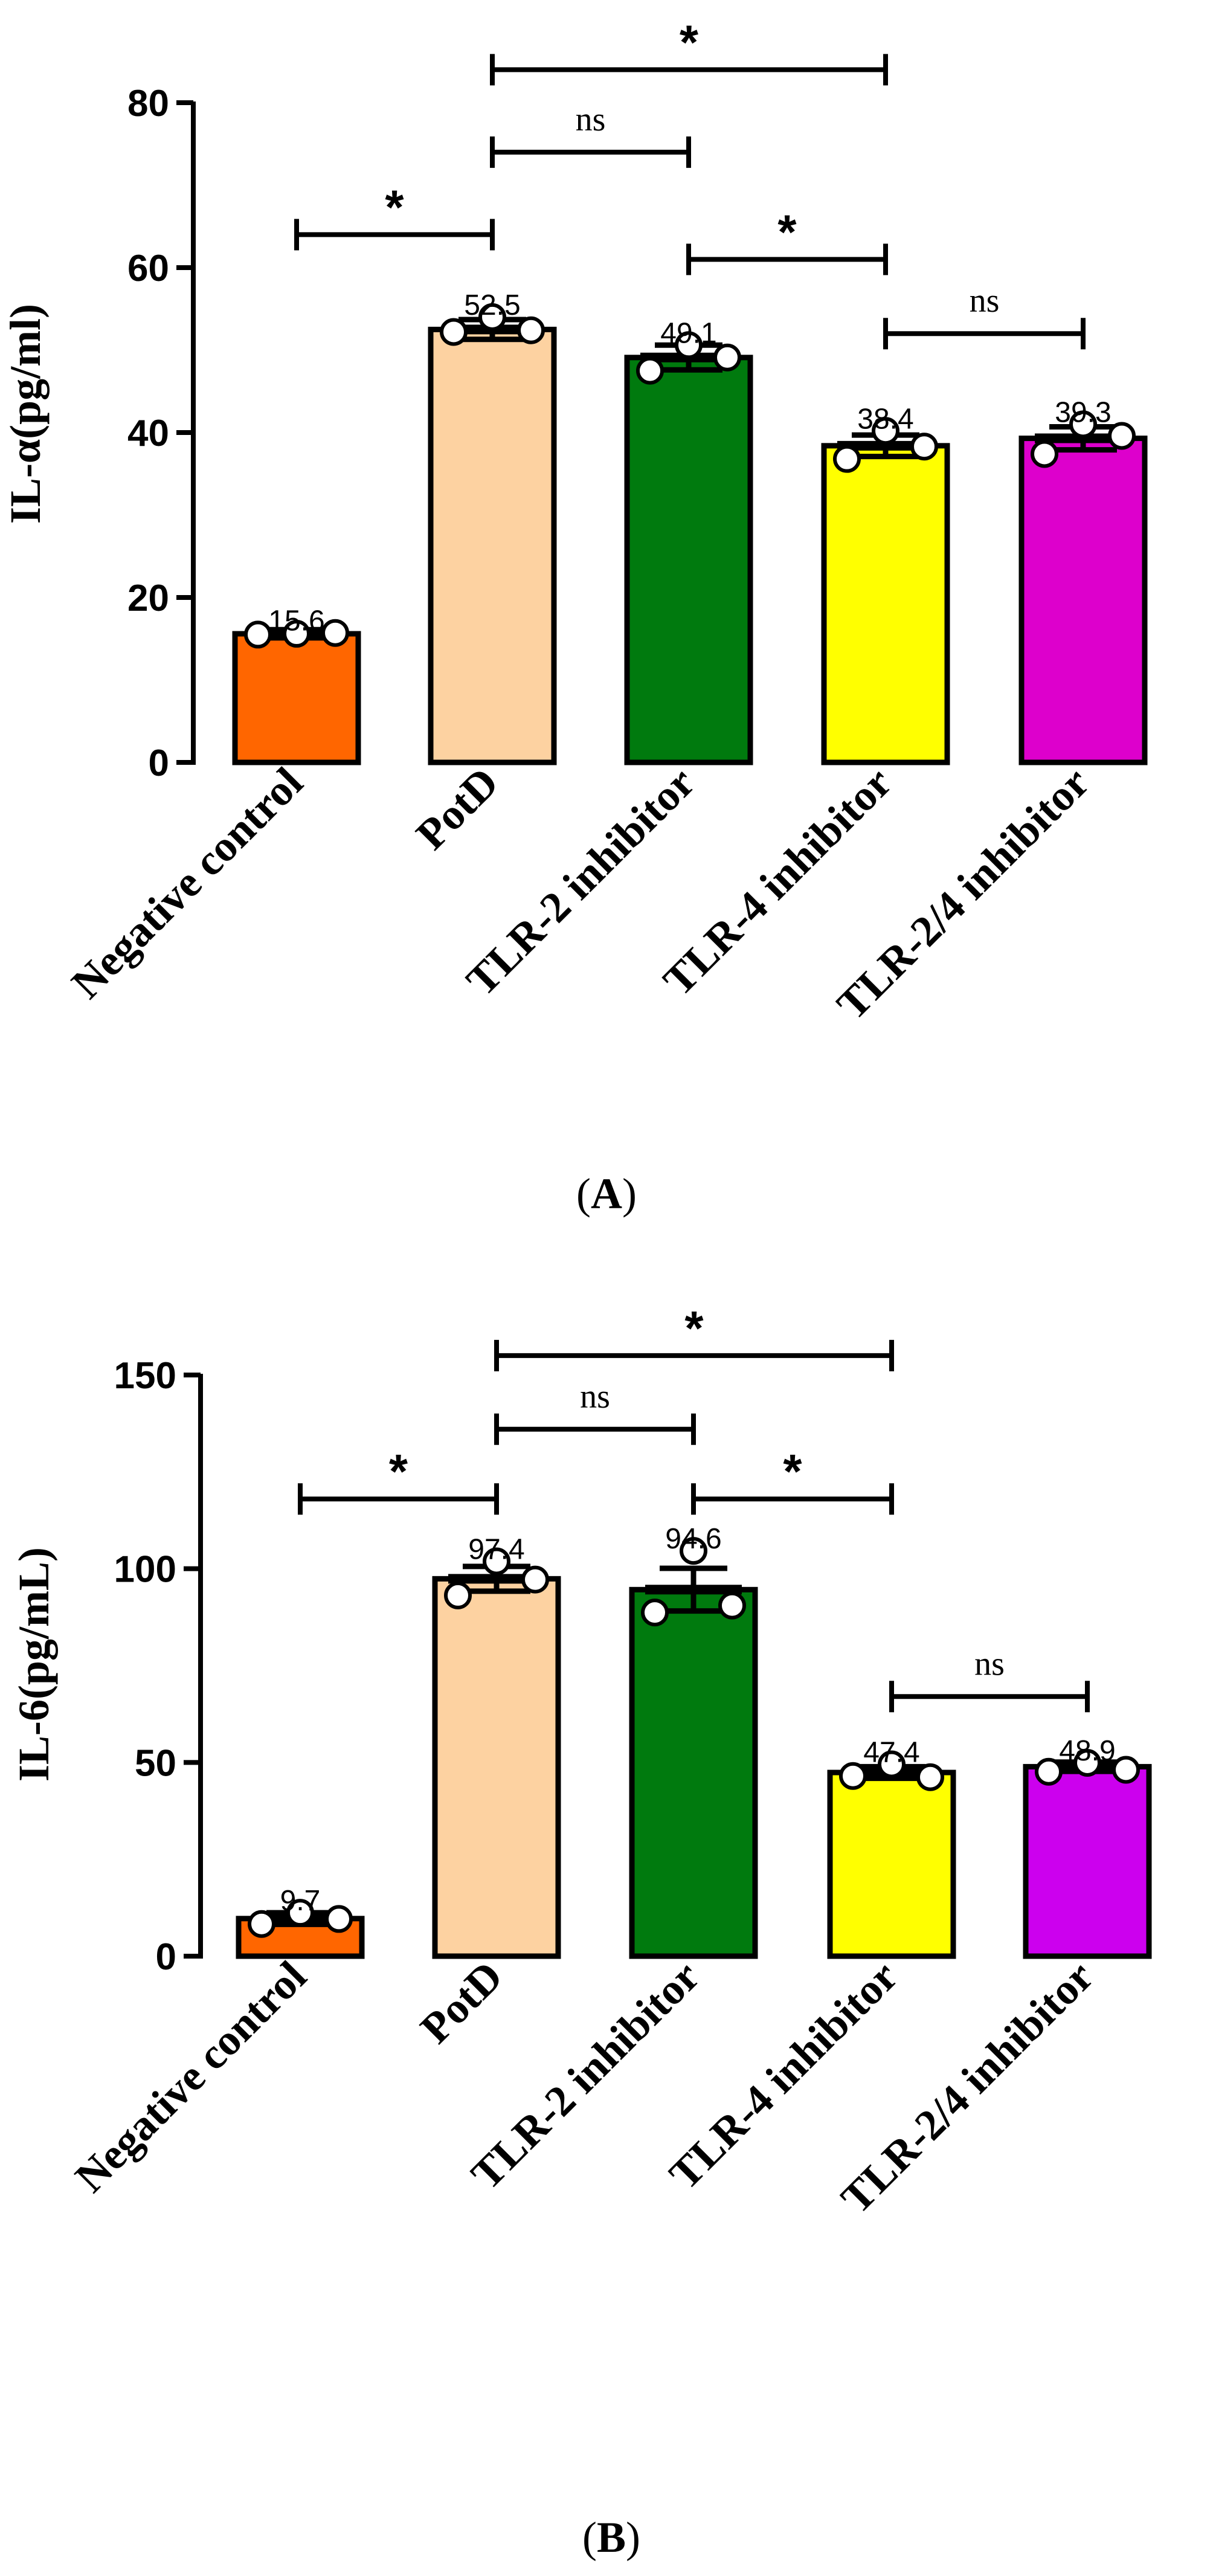 The height and width of the screenshot is (2576, 1213). Describe the element at coordinates (25, 414) in the screenshot. I see `panel-a-y-axis-title: IL-α(pg/ml)` at that location.